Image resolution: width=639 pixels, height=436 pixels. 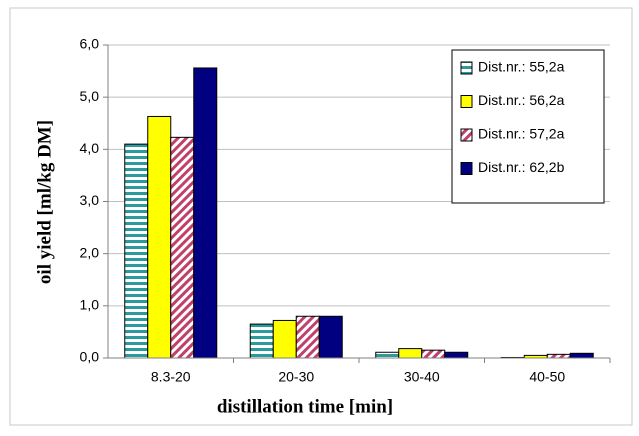 I want to click on legend-label: Dist.nr.: 62,2b, so click(x=521, y=167).